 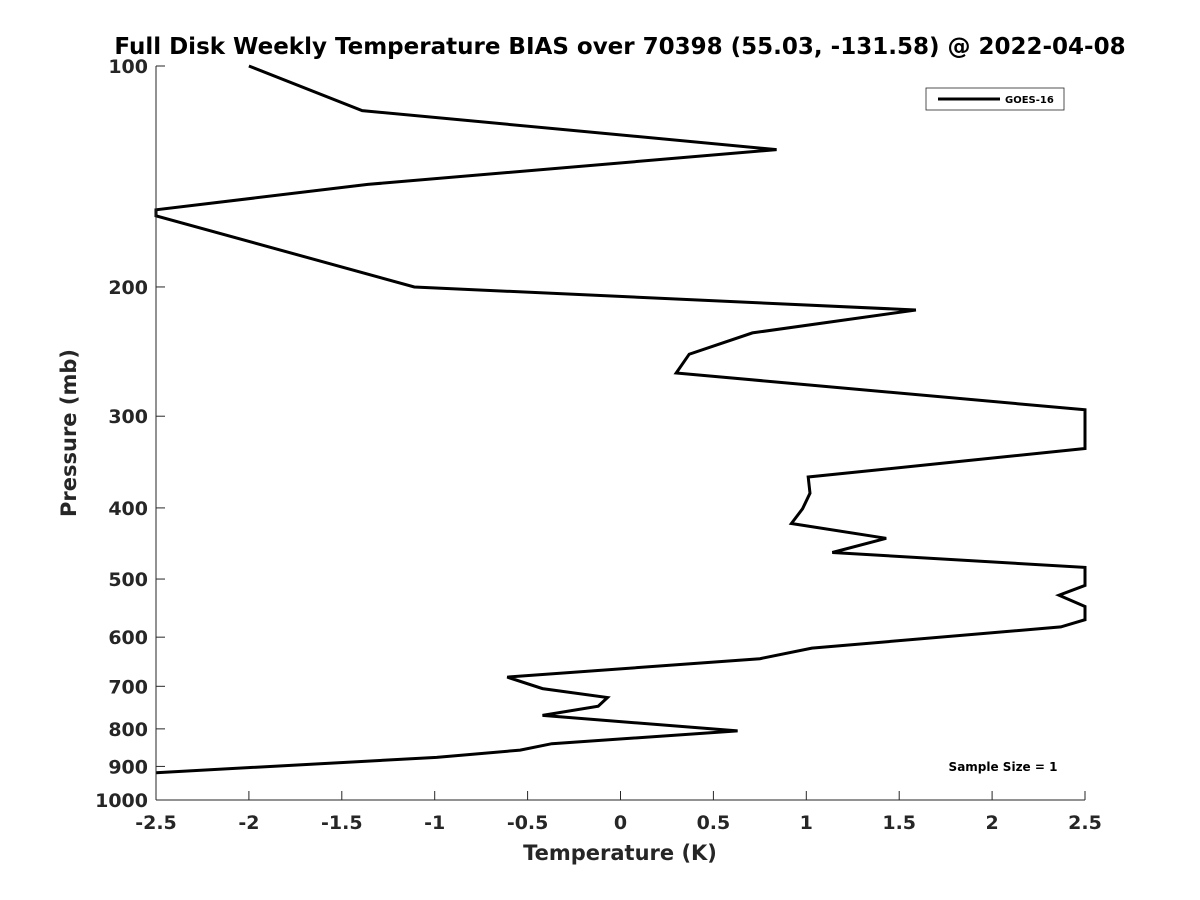 What do you see at coordinates (128, 730) in the screenshot?
I see `y-tick-label: 800` at bounding box center [128, 730].